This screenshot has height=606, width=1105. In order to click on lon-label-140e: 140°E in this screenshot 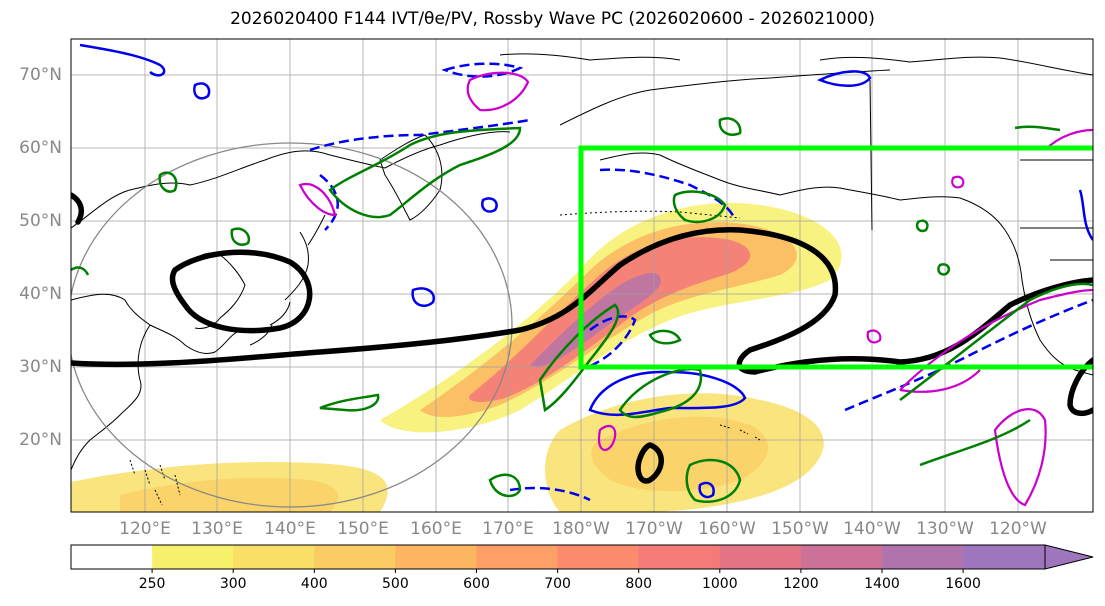, I will do `click(290, 529)`.